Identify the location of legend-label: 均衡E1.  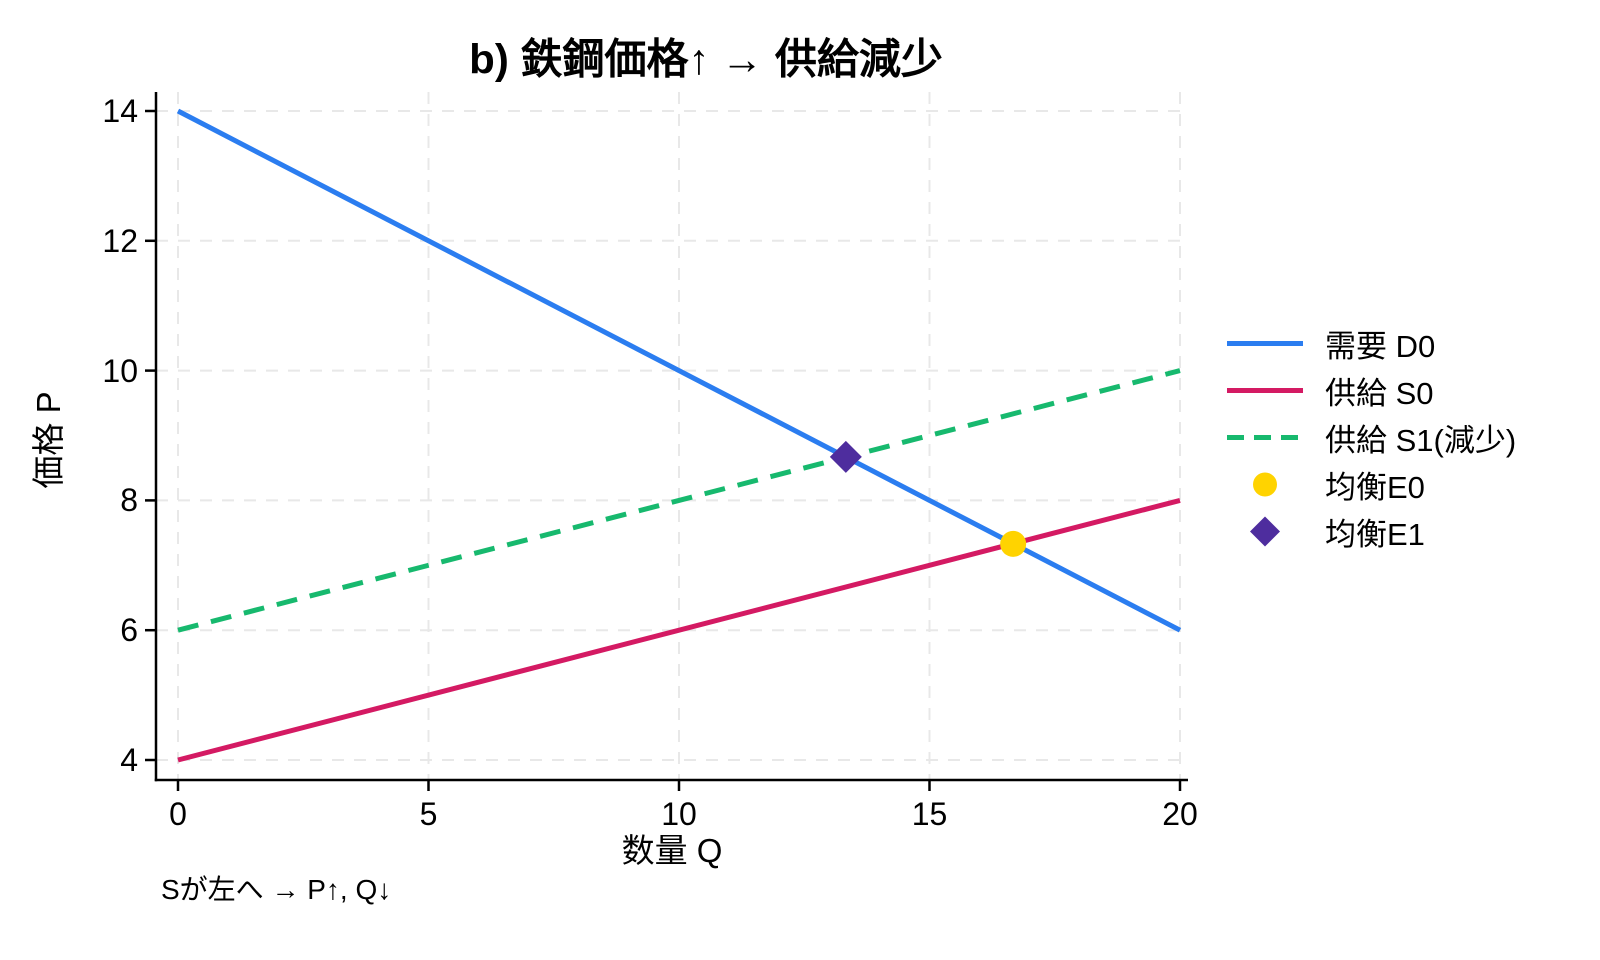
(1375, 534).